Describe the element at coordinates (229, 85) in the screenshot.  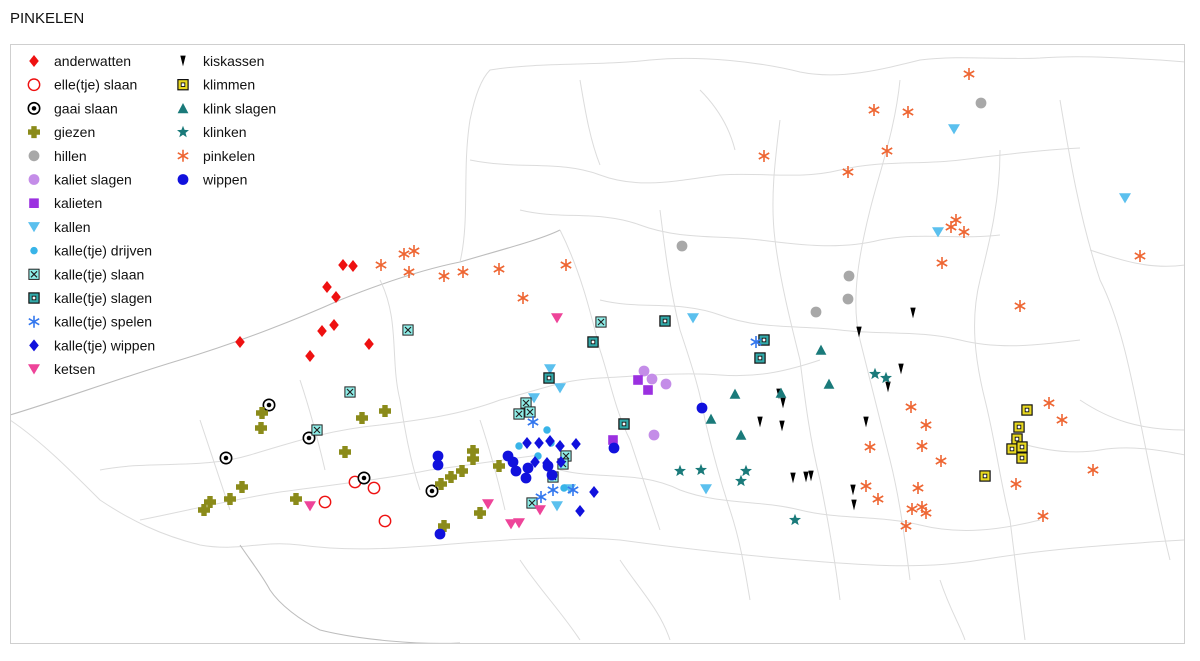
I see `legend-label: klimmen` at that location.